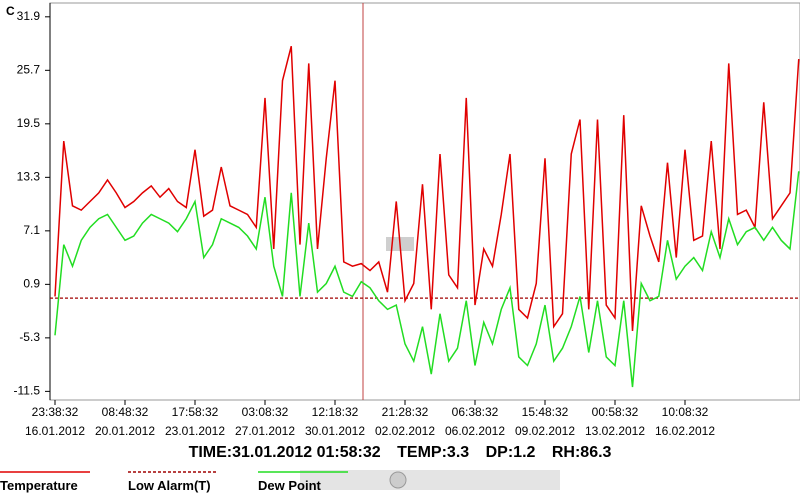 This screenshot has width=800, height=493. What do you see at coordinates (31, 230) in the screenshot?
I see `y-tick-label: 7.1` at bounding box center [31, 230].